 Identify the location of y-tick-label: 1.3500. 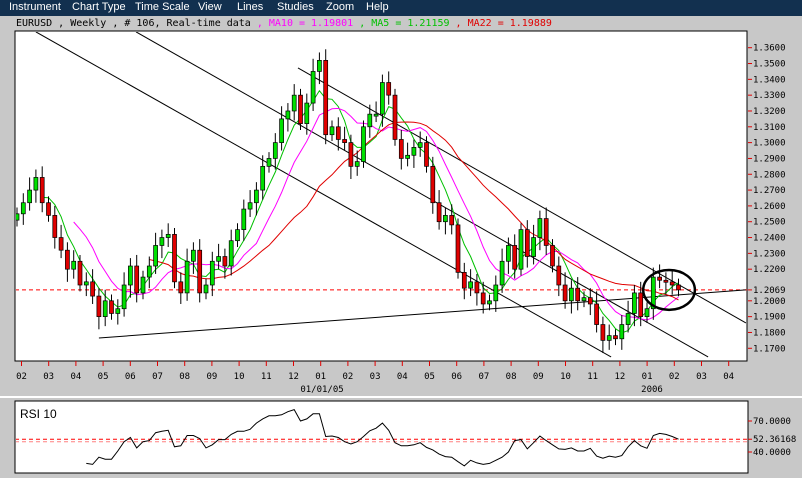
(769, 65).